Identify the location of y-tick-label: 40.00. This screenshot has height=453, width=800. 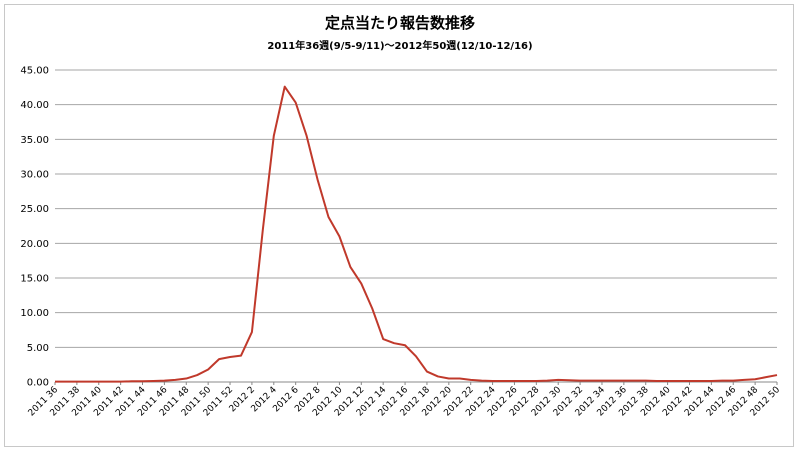
(34, 105).